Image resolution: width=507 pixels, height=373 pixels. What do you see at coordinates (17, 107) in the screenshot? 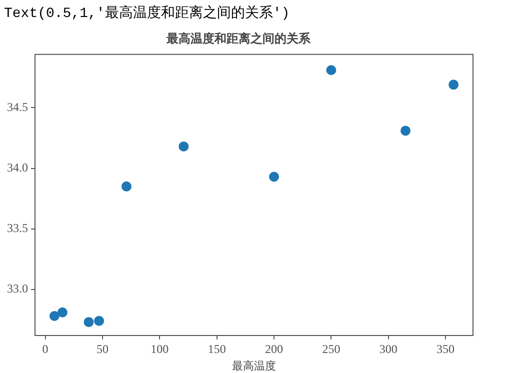
I see `y-tick-label: 34.5` at bounding box center [17, 107].